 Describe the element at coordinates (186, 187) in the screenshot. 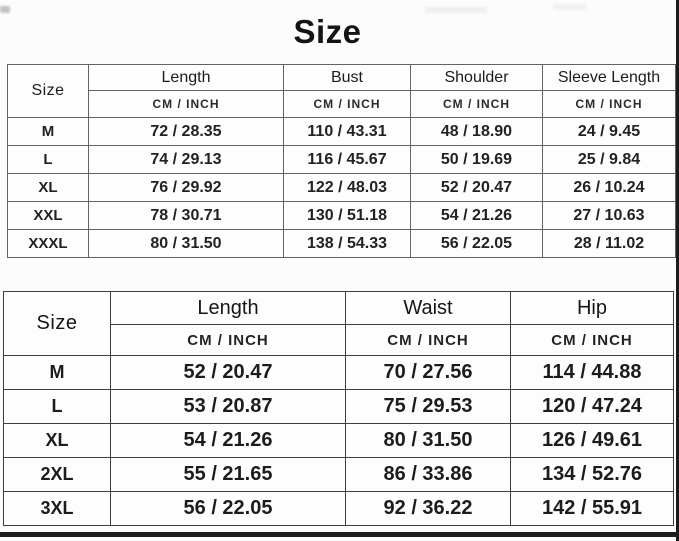

I see `length-cell: 76 / 29.92` at that location.